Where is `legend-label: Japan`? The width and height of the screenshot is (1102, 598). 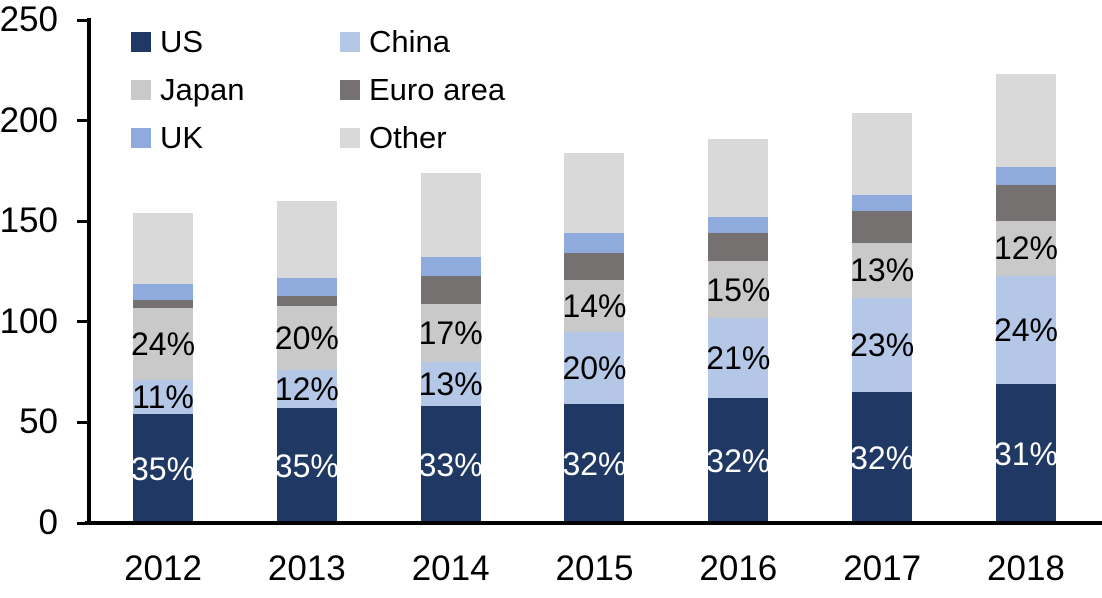
legend-label: Japan is located at coordinates (202, 89).